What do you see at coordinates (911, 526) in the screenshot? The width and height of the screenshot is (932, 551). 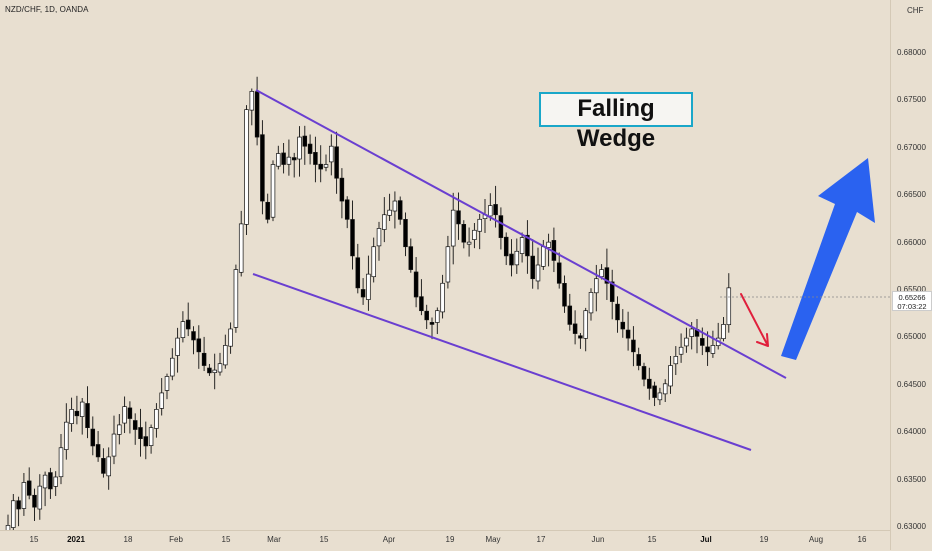 I see `price-tick-label: 0.63000` at bounding box center [911, 526].